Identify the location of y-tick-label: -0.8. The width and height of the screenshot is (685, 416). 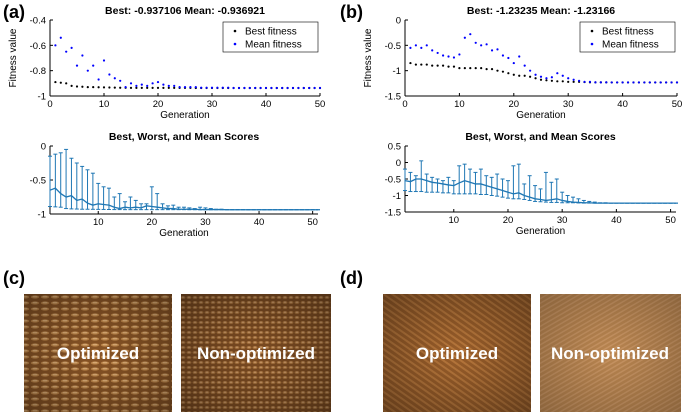
(38, 71).